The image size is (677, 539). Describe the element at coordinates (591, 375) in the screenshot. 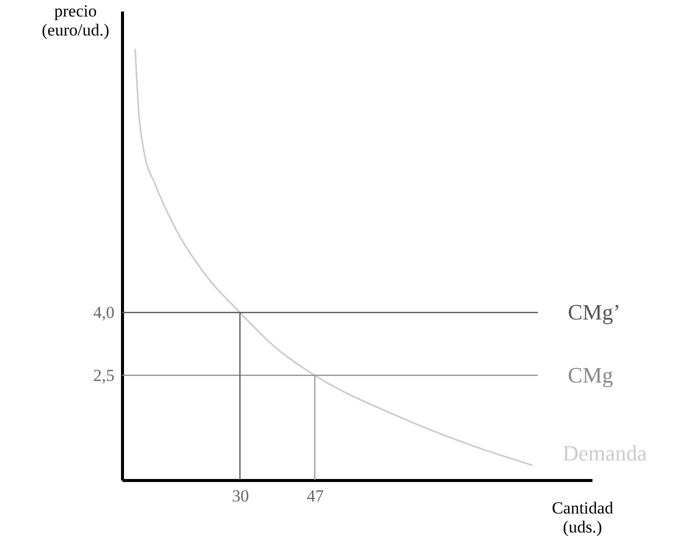

I see `series-label: CMg` at that location.